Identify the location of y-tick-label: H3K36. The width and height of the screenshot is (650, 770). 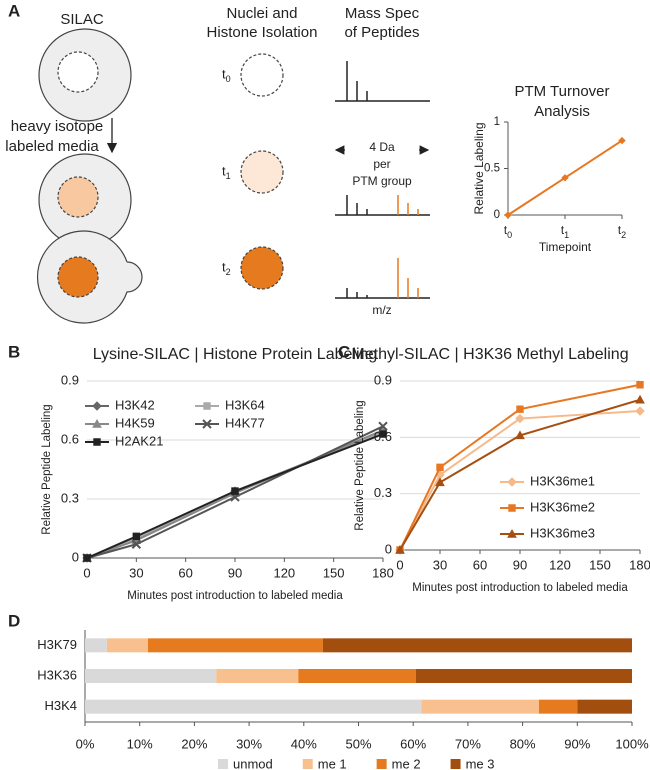
(57, 674).